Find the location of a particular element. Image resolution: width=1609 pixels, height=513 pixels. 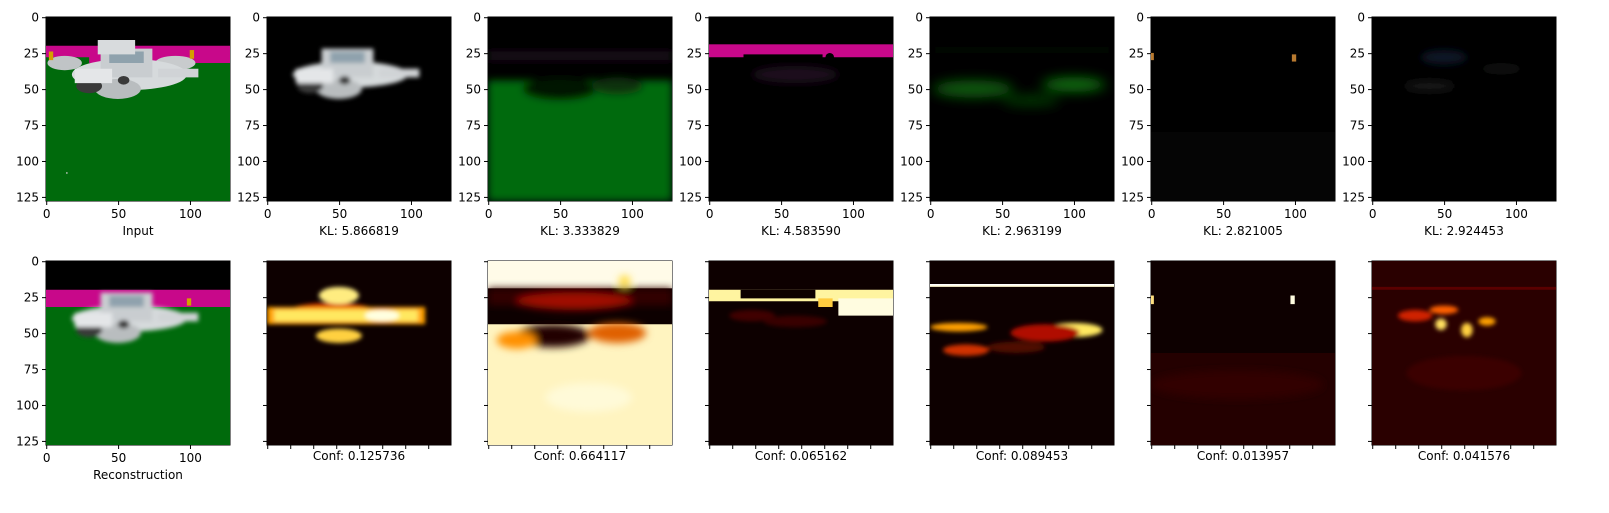

subplot-1-1: 0 50 100 0 25 50 75 100 125 Input is located at coordinates (123, 124).